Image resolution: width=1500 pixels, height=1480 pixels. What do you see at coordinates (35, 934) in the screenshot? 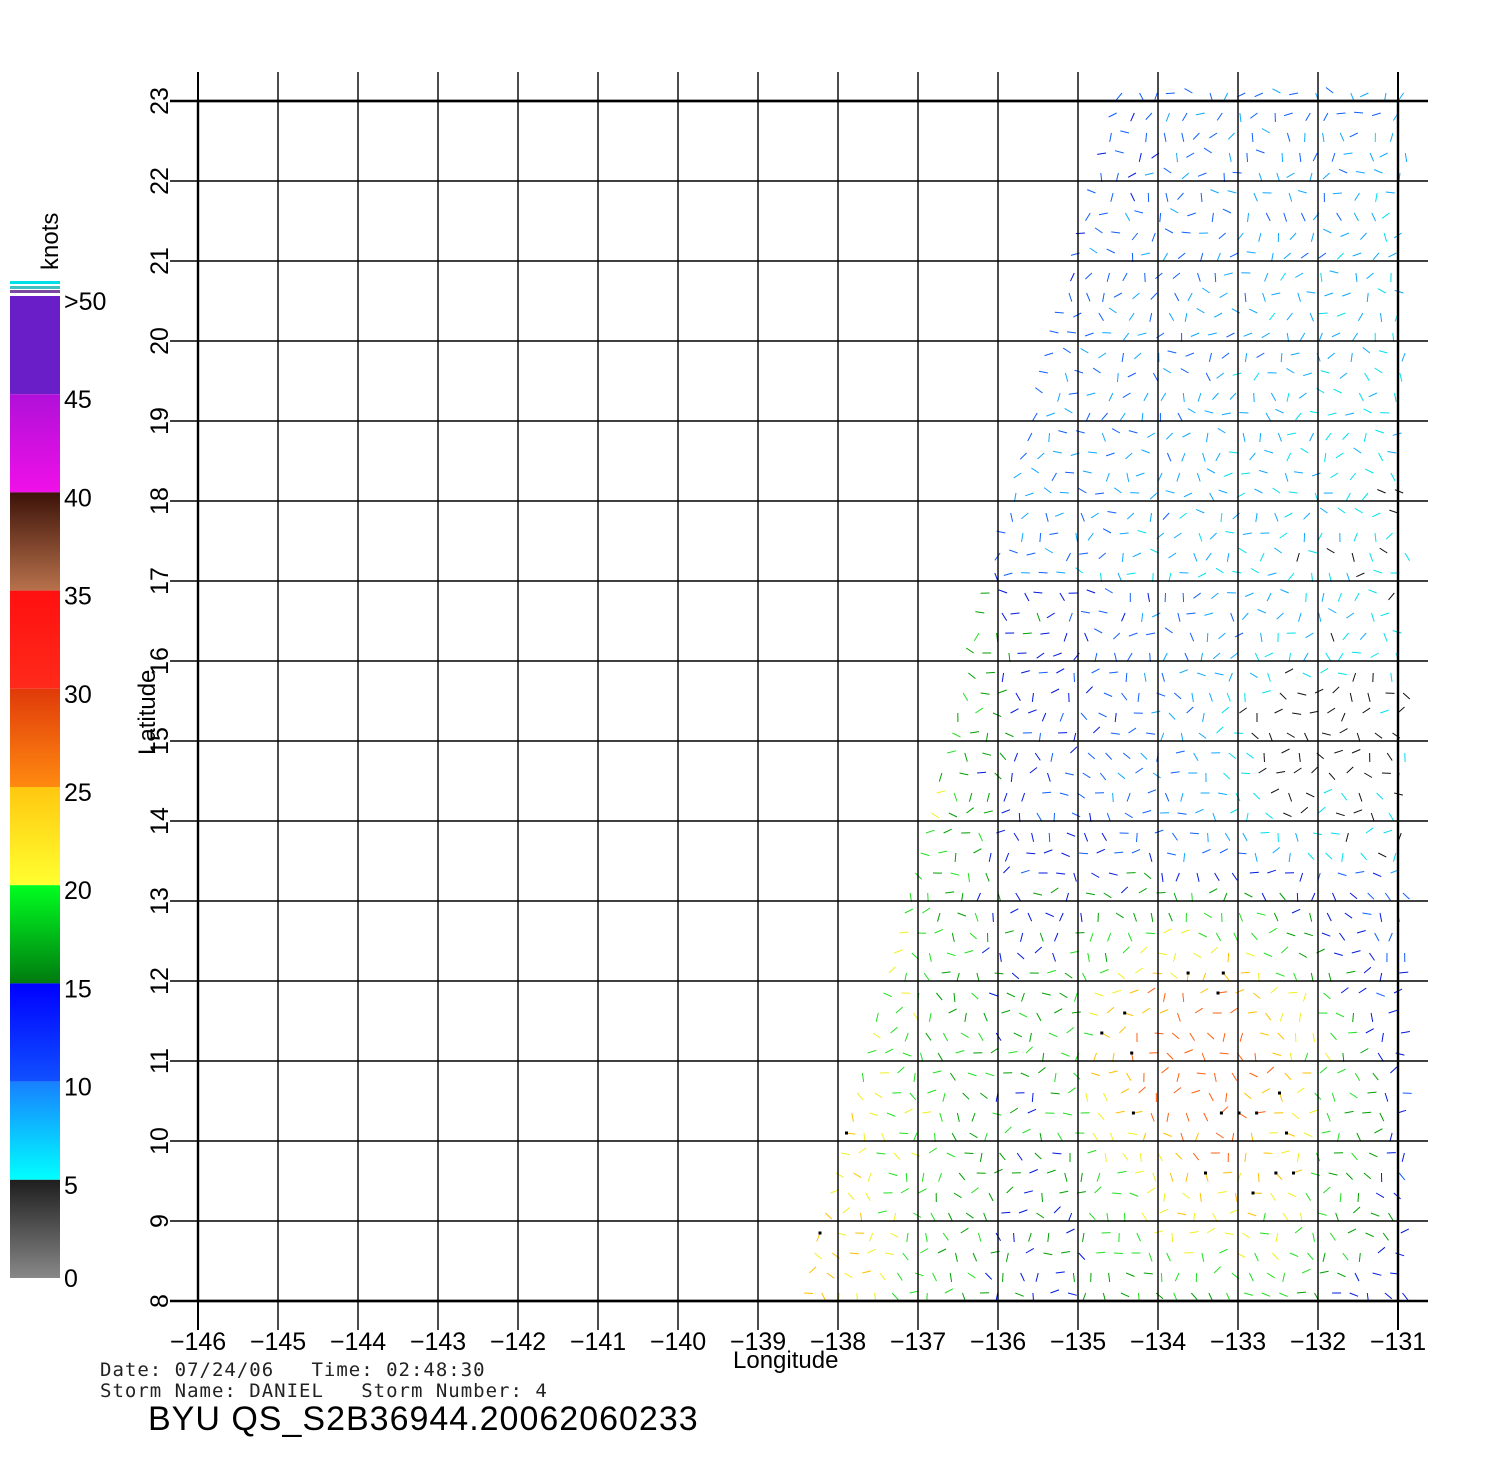
I see `colorbar-bin` at bounding box center [35, 934].